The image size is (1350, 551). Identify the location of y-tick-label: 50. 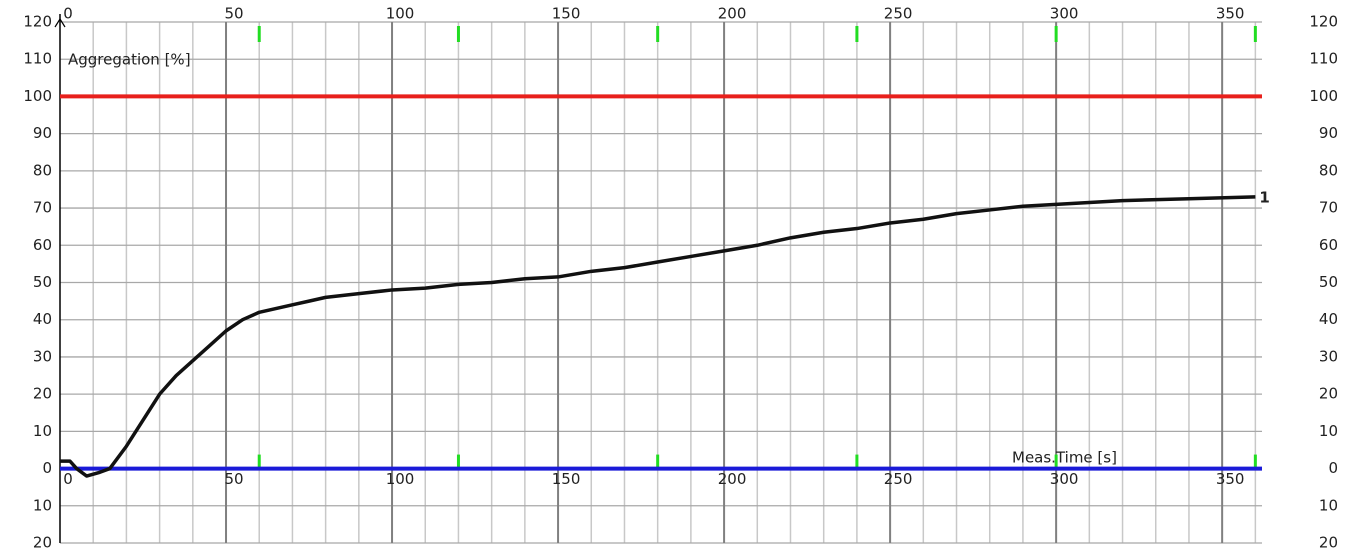
(42, 282).